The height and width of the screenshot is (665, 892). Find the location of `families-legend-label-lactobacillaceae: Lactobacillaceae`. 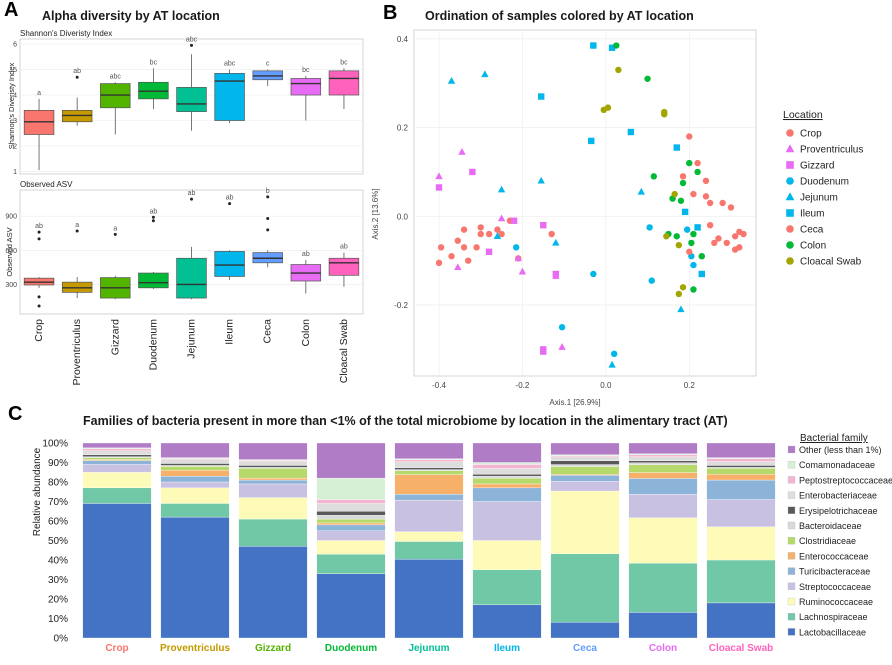

families-legend-label-lactobacillaceae: Lactobacillaceae is located at coordinates (832, 632).